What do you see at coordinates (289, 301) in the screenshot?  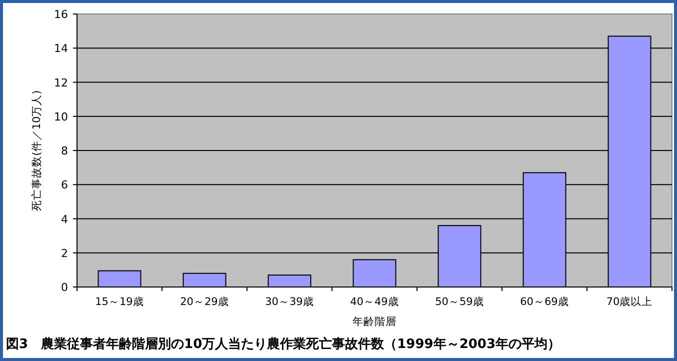 I see `x-tick-label: 30～39歳` at bounding box center [289, 301].